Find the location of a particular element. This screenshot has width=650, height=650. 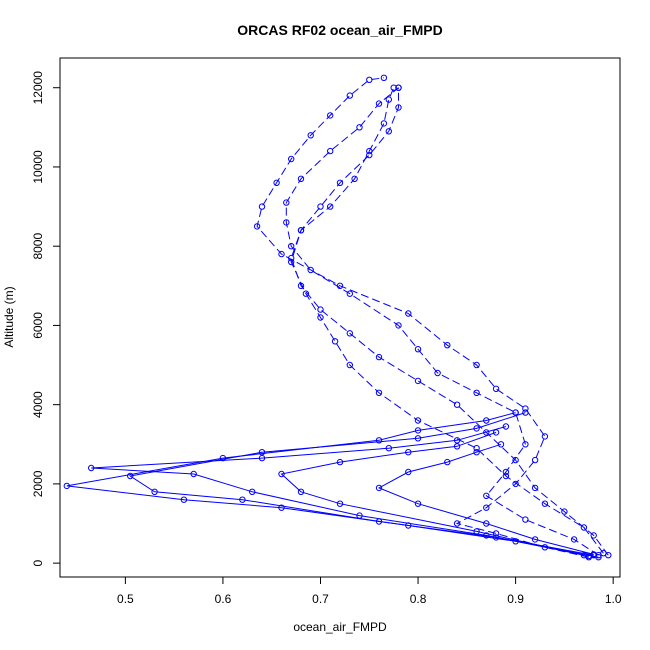

chart-title: ORCAS RF02 ocean_air_FMPD is located at coordinates (339, 30).